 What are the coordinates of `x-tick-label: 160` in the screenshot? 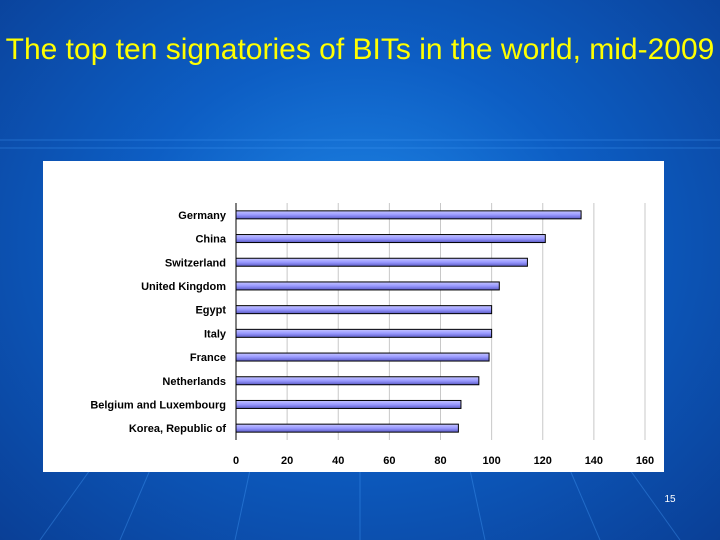 It's located at (645, 461).